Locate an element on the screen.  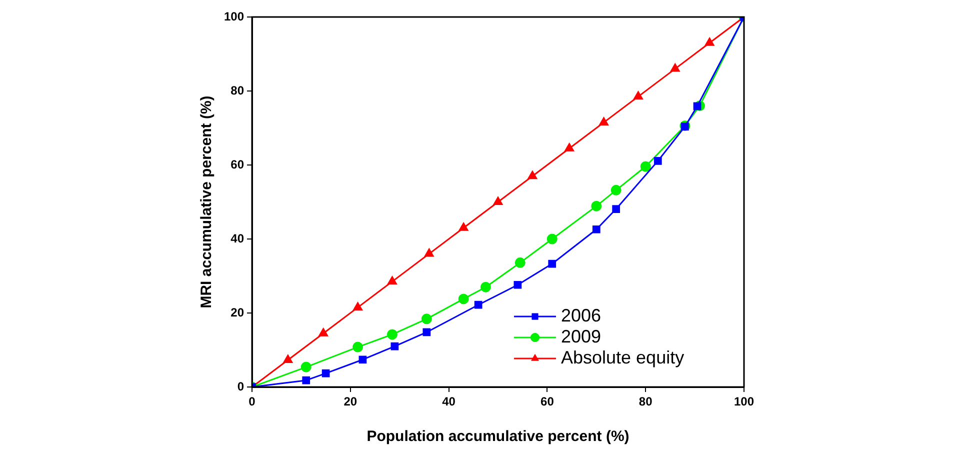
x-tick-label: 80 is located at coordinates (645, 401).